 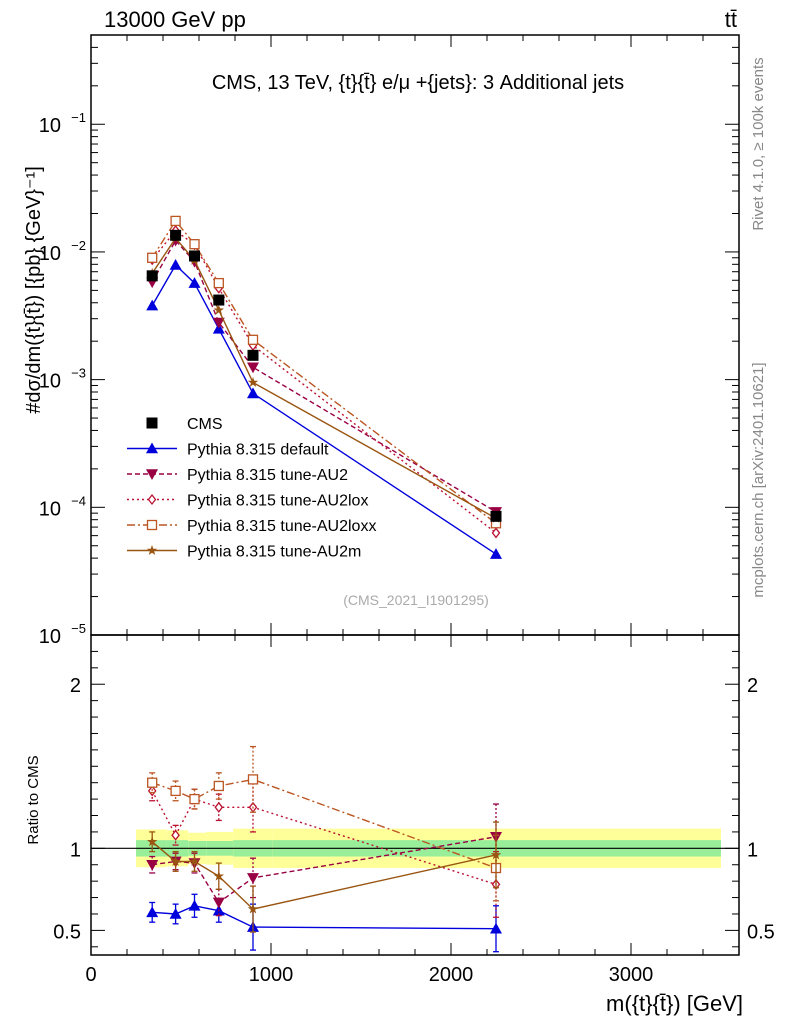 What do you see at coordinates (369, 975) in the screenshot?
I see `x-tick-labels: 0 1000 2000 3000` at bounding box center [369, 975].